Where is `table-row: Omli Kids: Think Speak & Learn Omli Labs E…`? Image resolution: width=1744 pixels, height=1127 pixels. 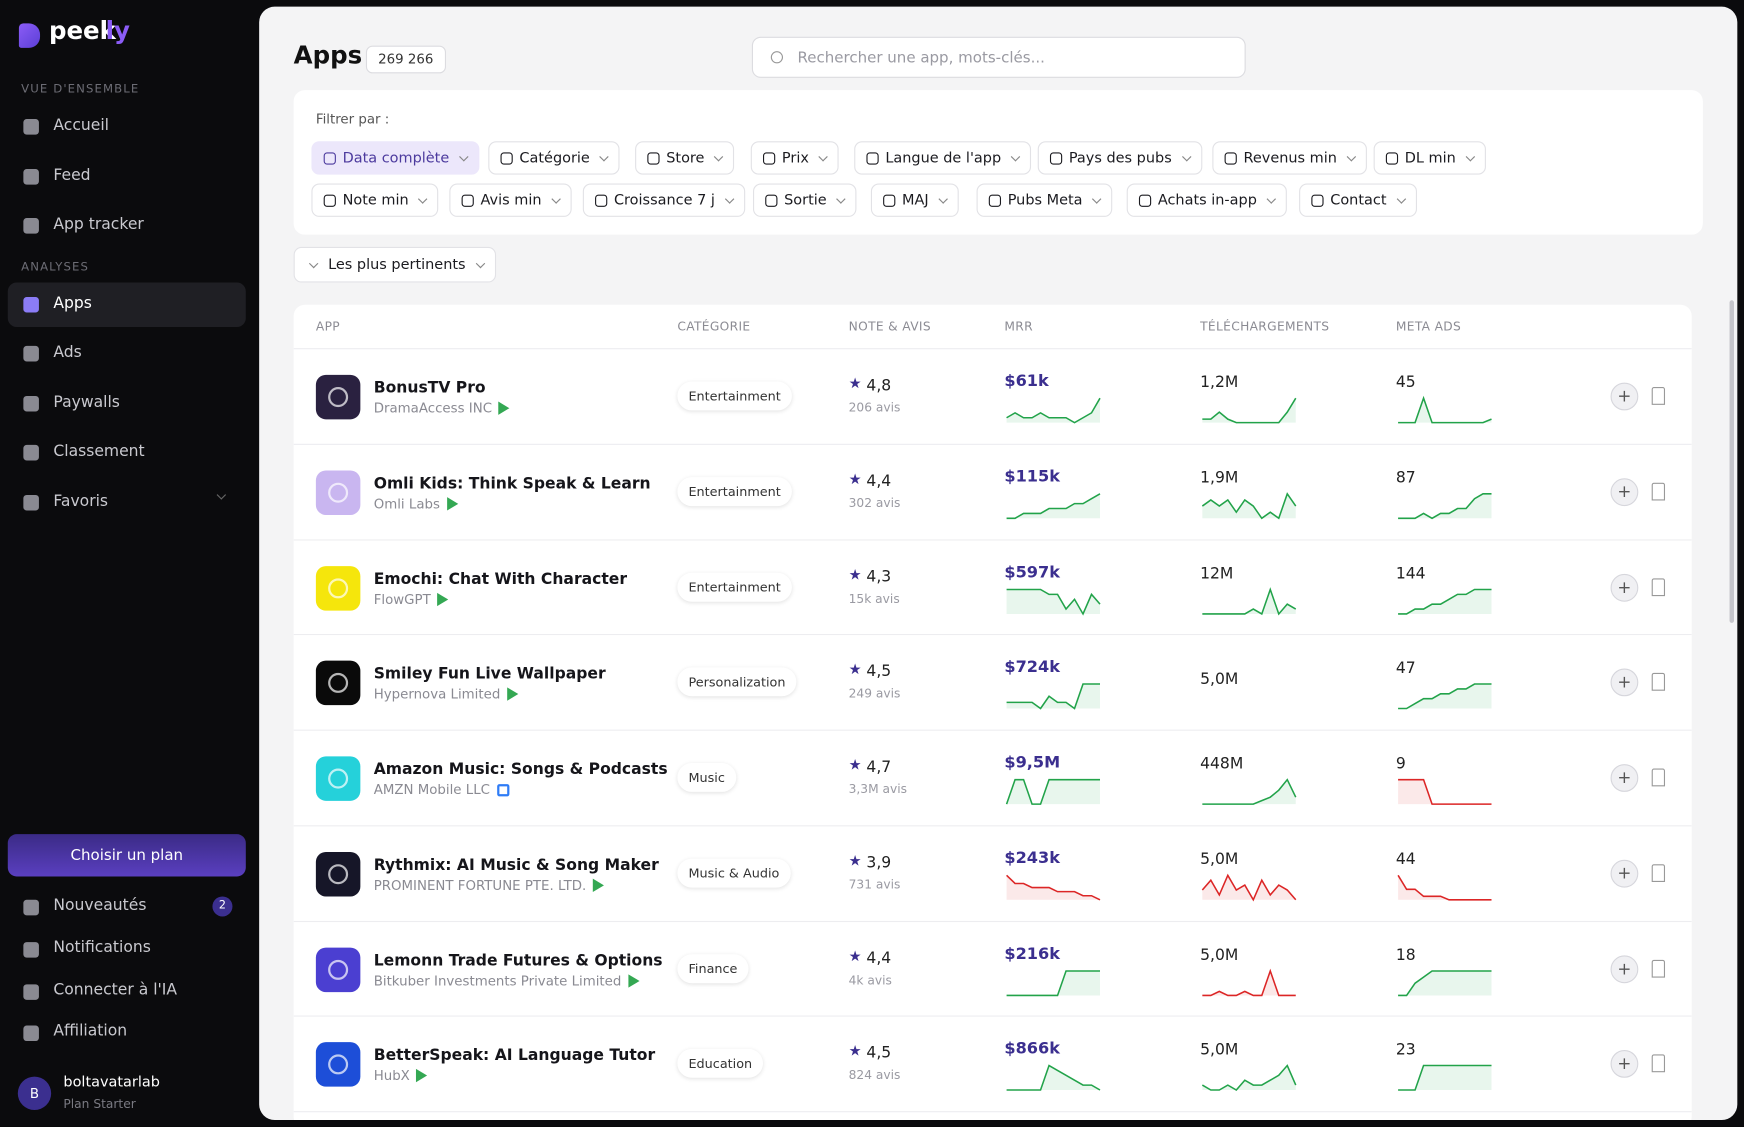
table-row: Omli Kids: Think Speak & Learn Omli Labs E… is located at coordinates (992, 492).